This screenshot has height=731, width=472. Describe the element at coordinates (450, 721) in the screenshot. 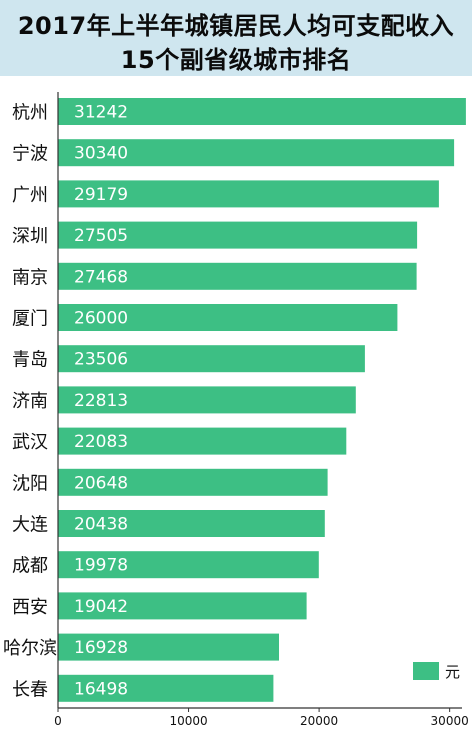

I see `x-tick-label: 30000` at that location.